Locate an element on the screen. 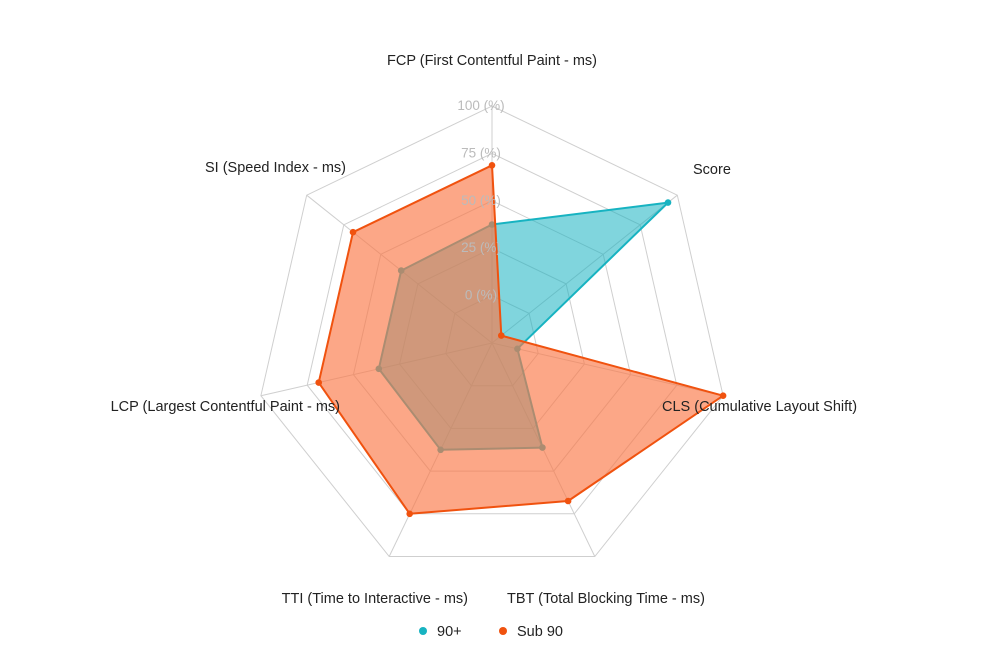 Image resolution: width=985 pixels, height=669 pixels. tick-label-0: 0 (%) is located at coordinates (481, 295).